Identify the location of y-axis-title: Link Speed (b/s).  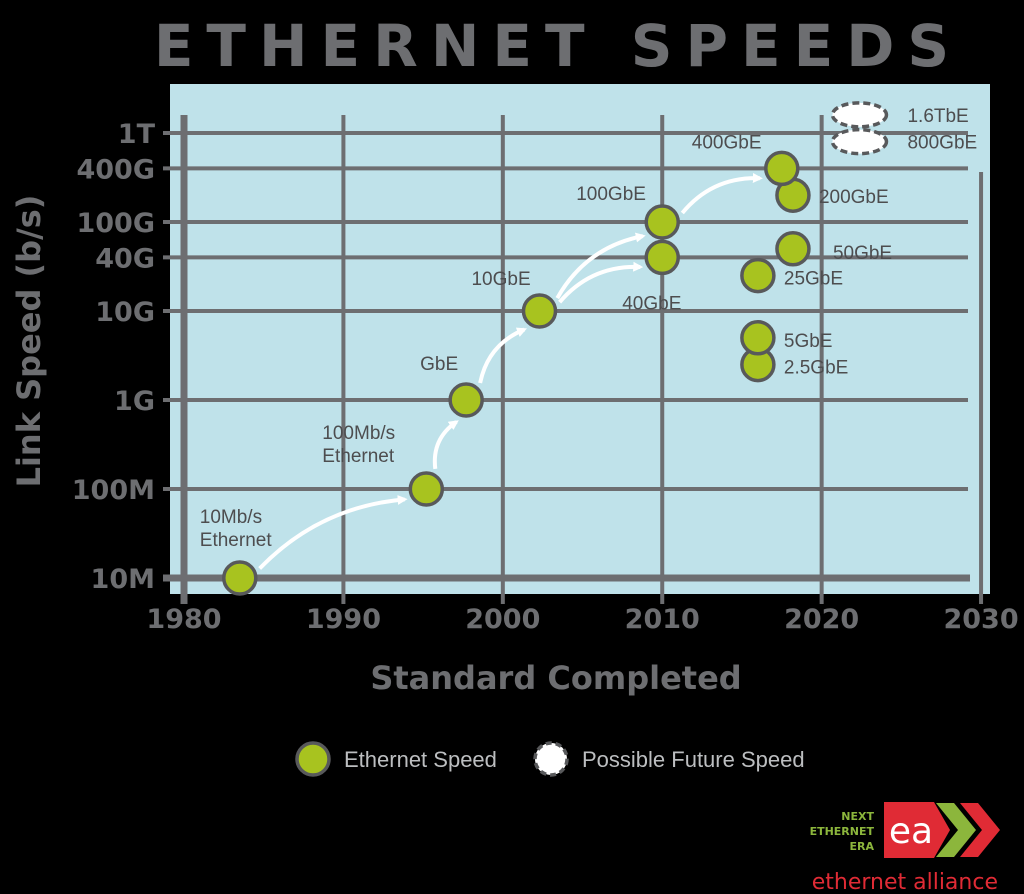
(29, 341).